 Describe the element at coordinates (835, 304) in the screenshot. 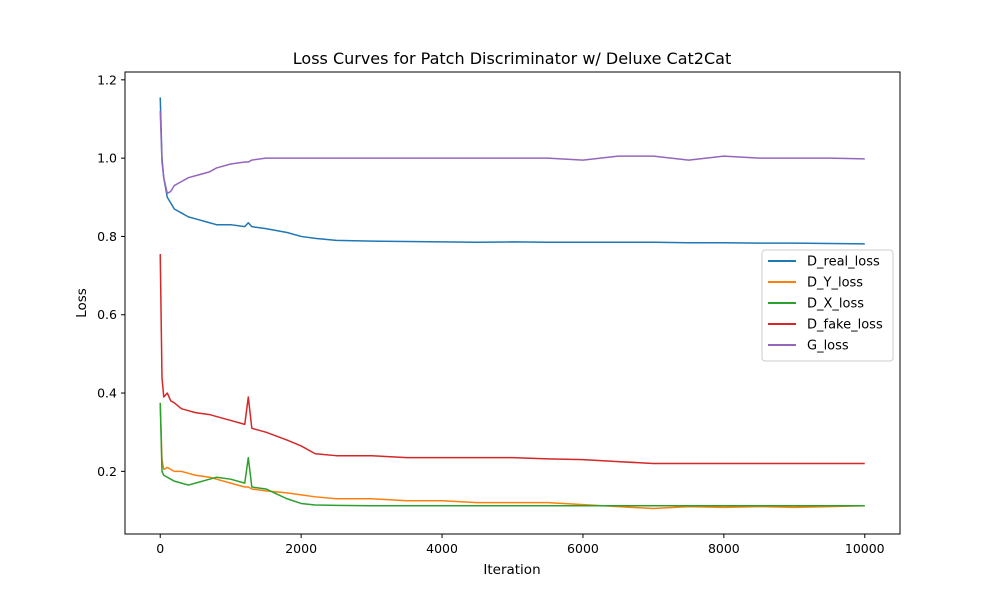

I see `legend-label: D_X_loss` at that location.